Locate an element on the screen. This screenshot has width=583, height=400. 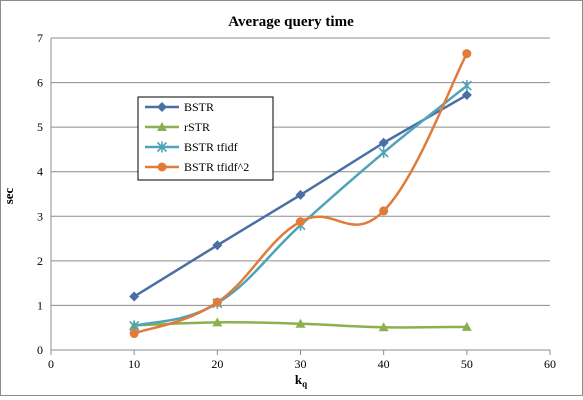
chart-title: Average query time is located at coordinates (291, 22).